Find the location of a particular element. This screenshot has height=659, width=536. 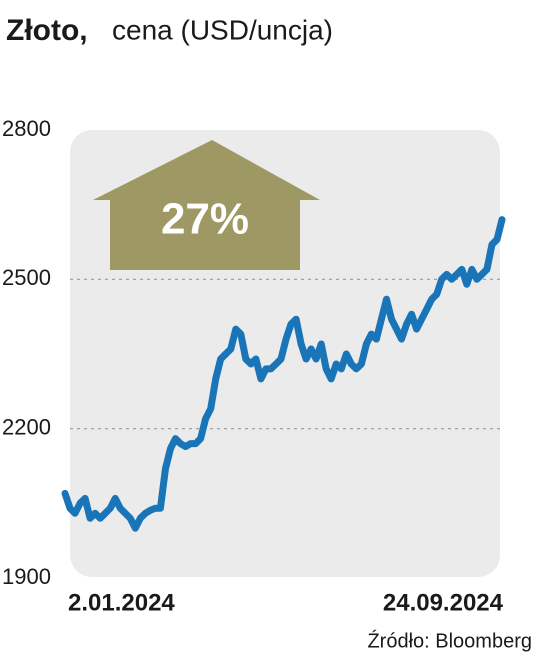

annotation-arrow is located at coordinates (206, 205).